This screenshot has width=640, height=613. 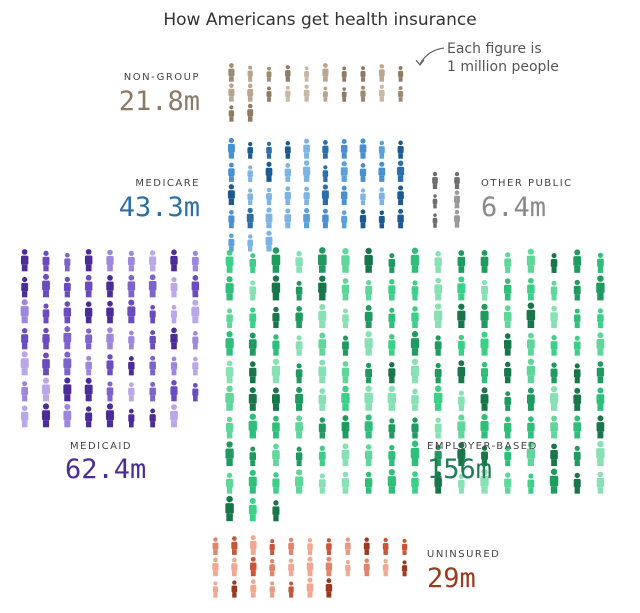 I want to click on value-non-group: 21.8m, so click(x=159, y=101).